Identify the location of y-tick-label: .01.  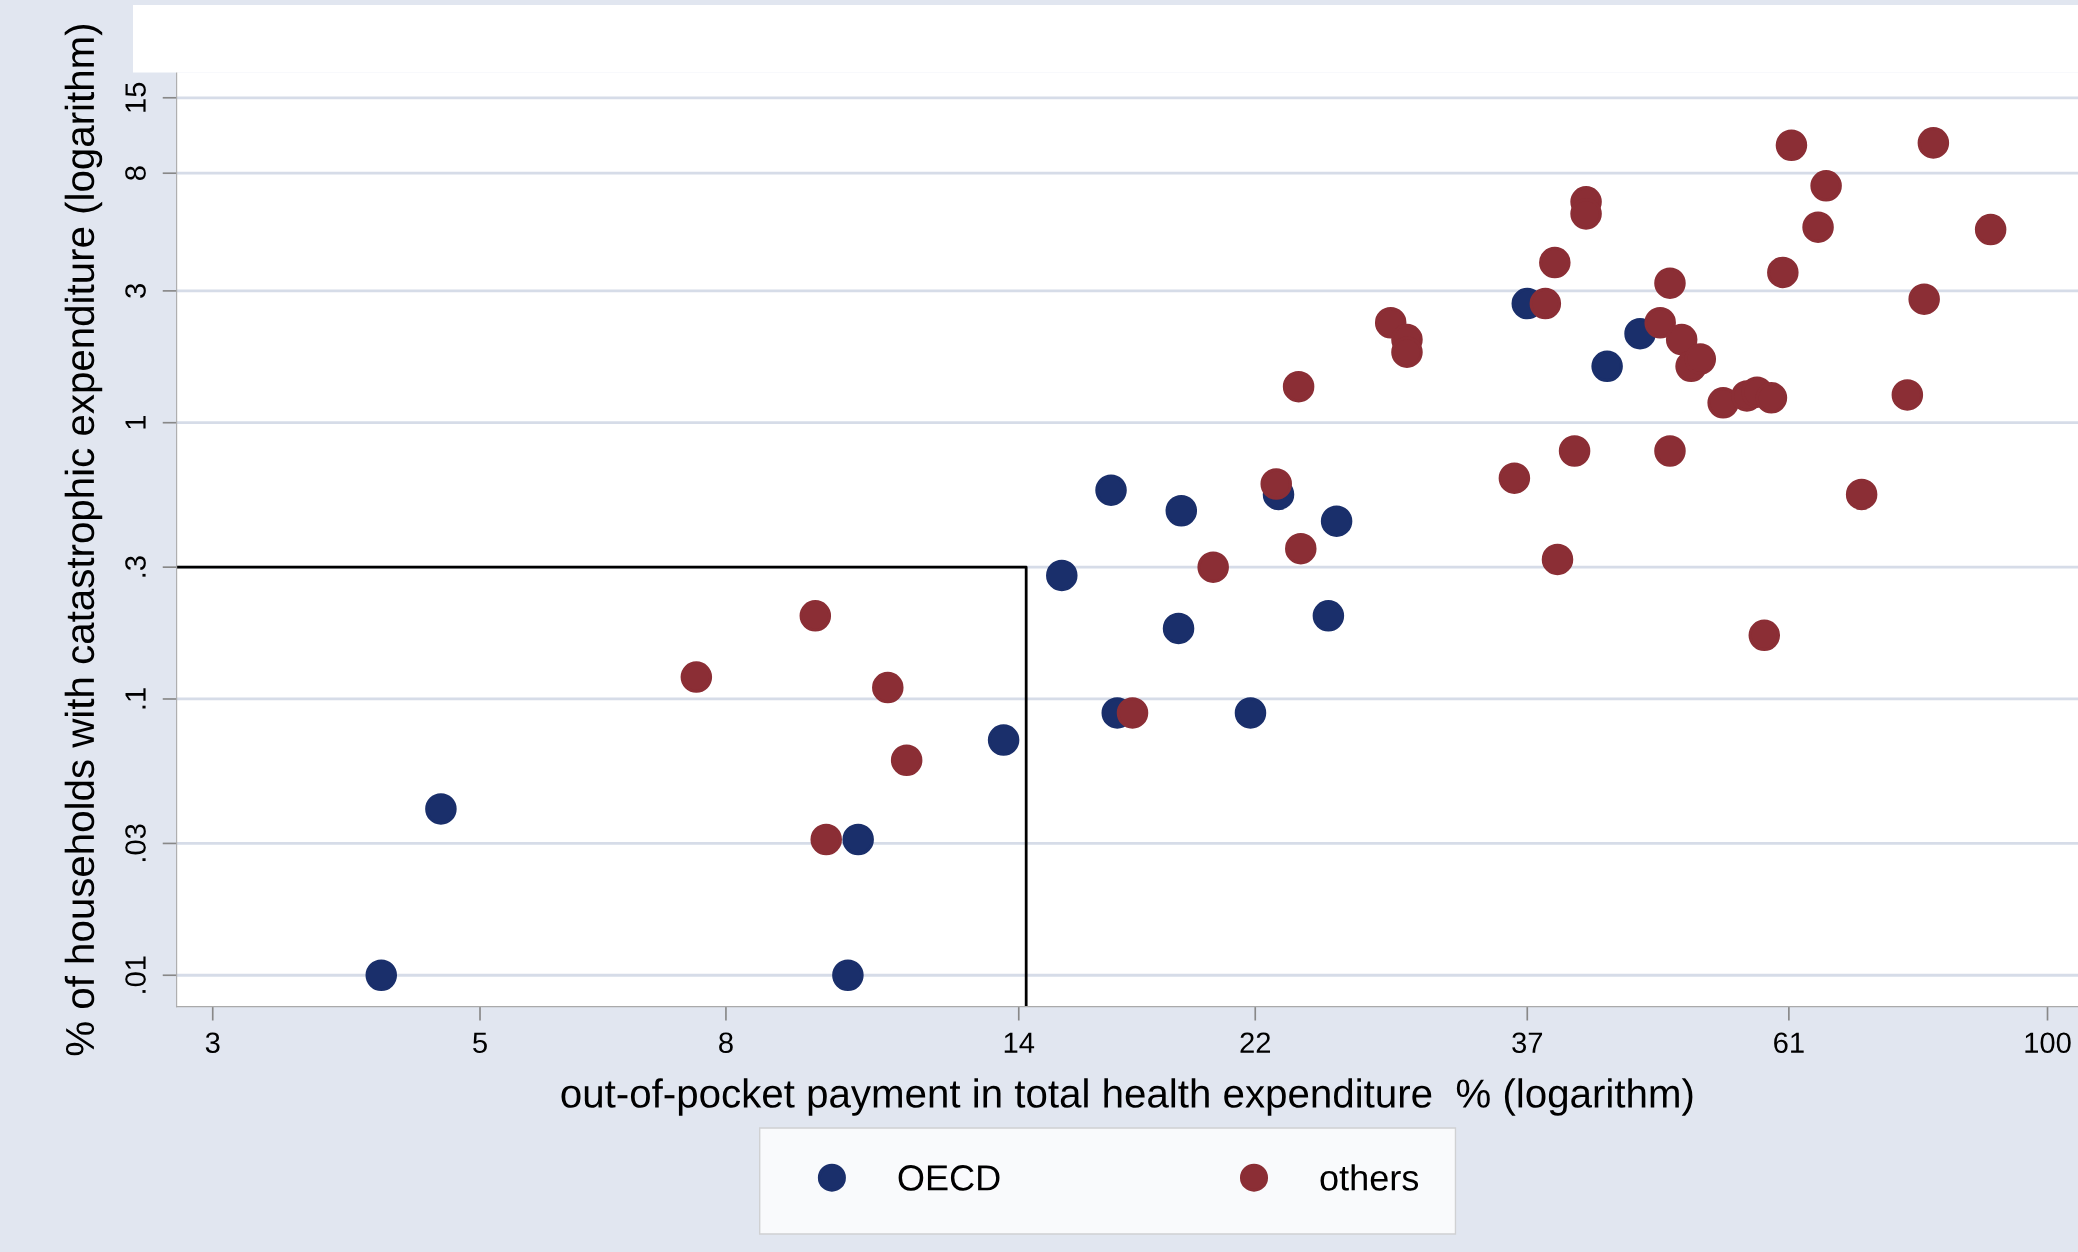
(135, 974).